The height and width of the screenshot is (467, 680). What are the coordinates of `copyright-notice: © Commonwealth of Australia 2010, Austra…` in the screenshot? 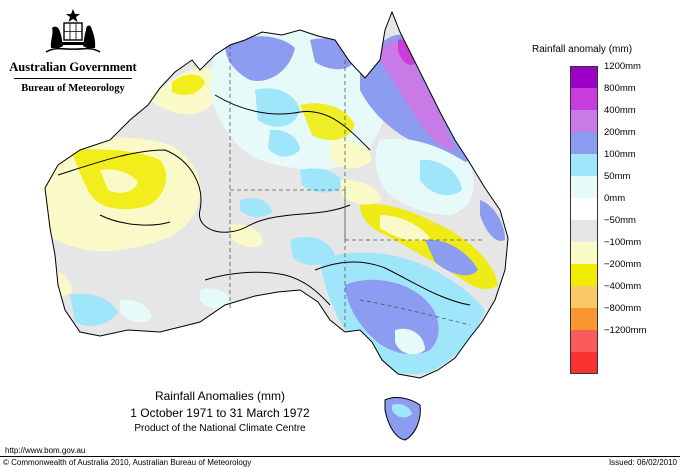 It's located at (127, 462).